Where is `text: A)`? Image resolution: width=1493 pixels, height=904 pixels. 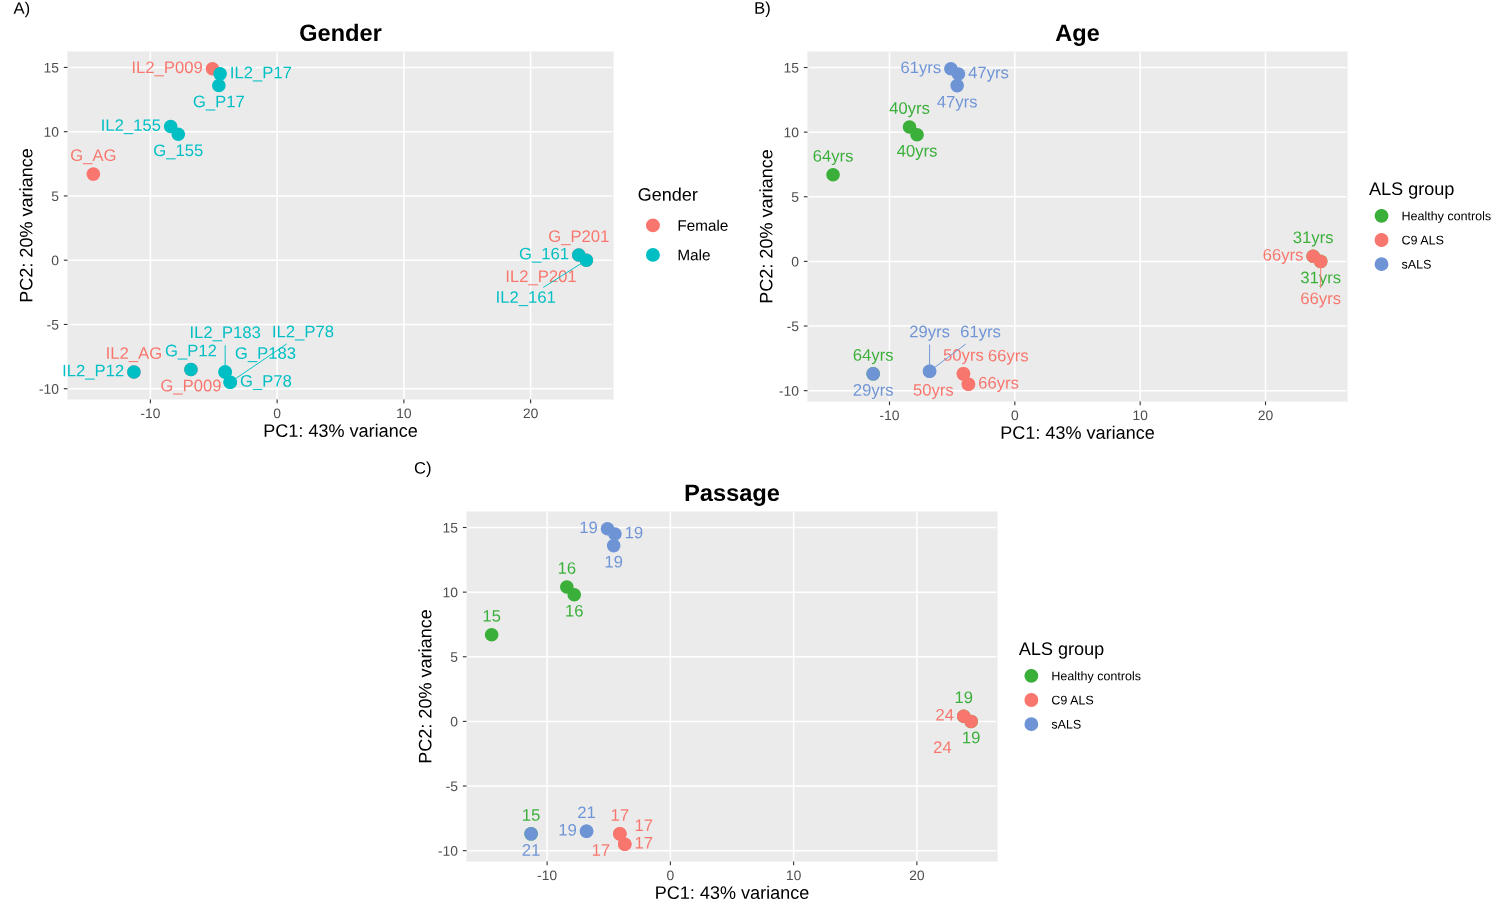 text: A) is located at coordinates (21, 9).